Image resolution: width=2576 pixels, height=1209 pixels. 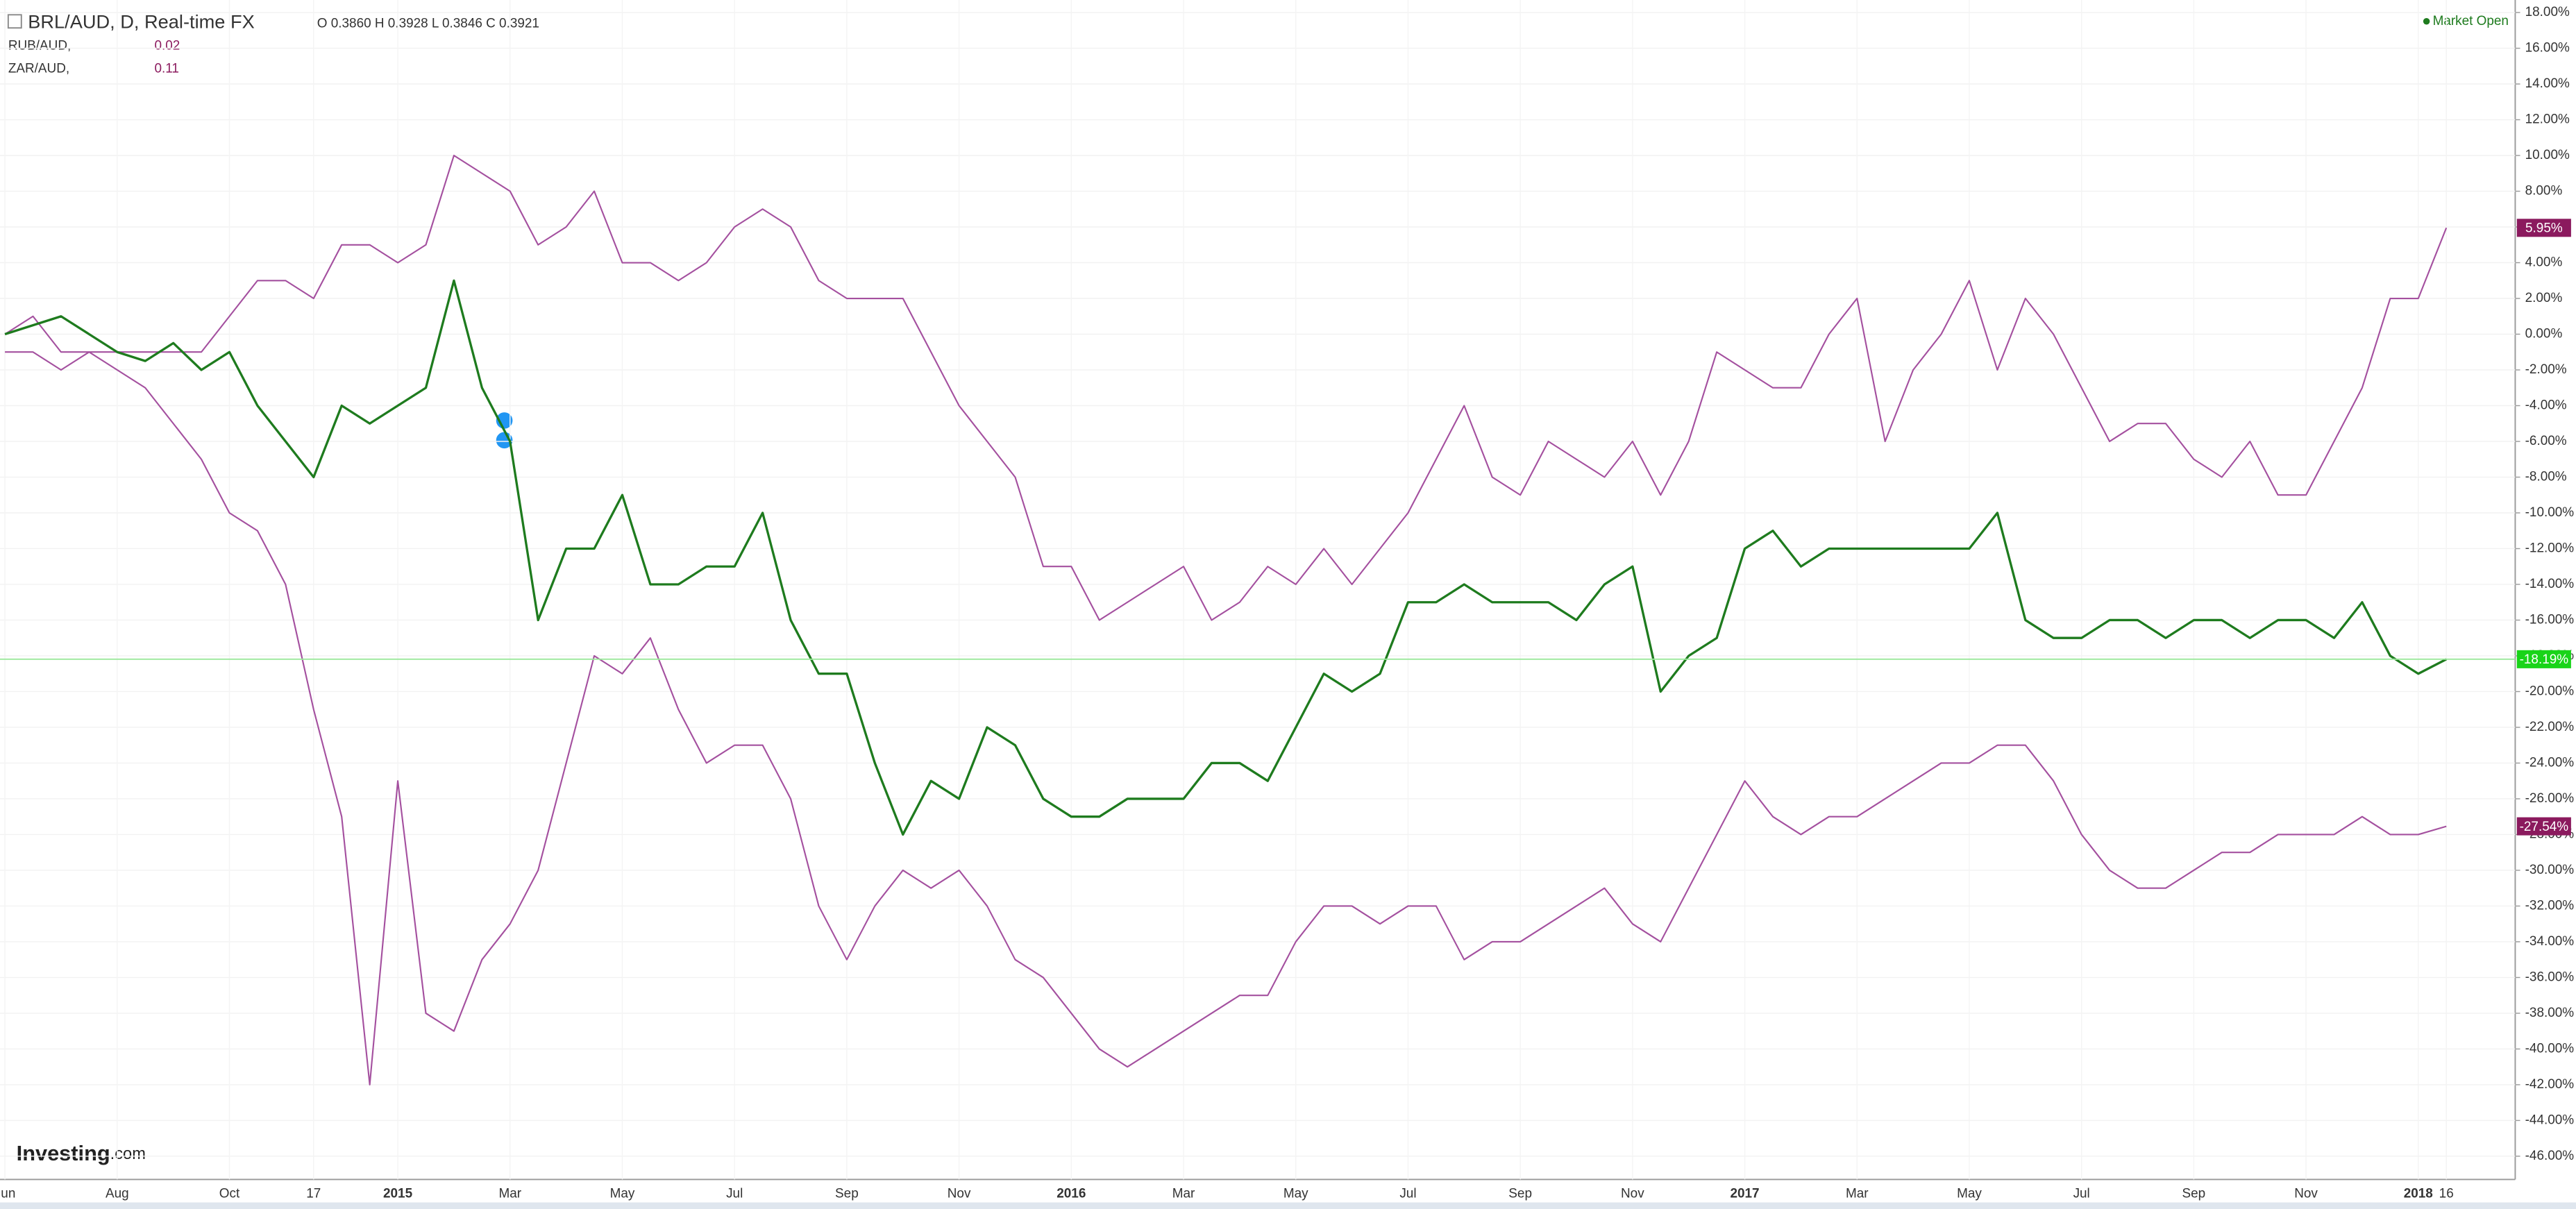 What do you see at coordinates (2550, 1013) in the screenshot?
I see `y-tick-label: -38.00%` at bounding box center [2550, 1013].